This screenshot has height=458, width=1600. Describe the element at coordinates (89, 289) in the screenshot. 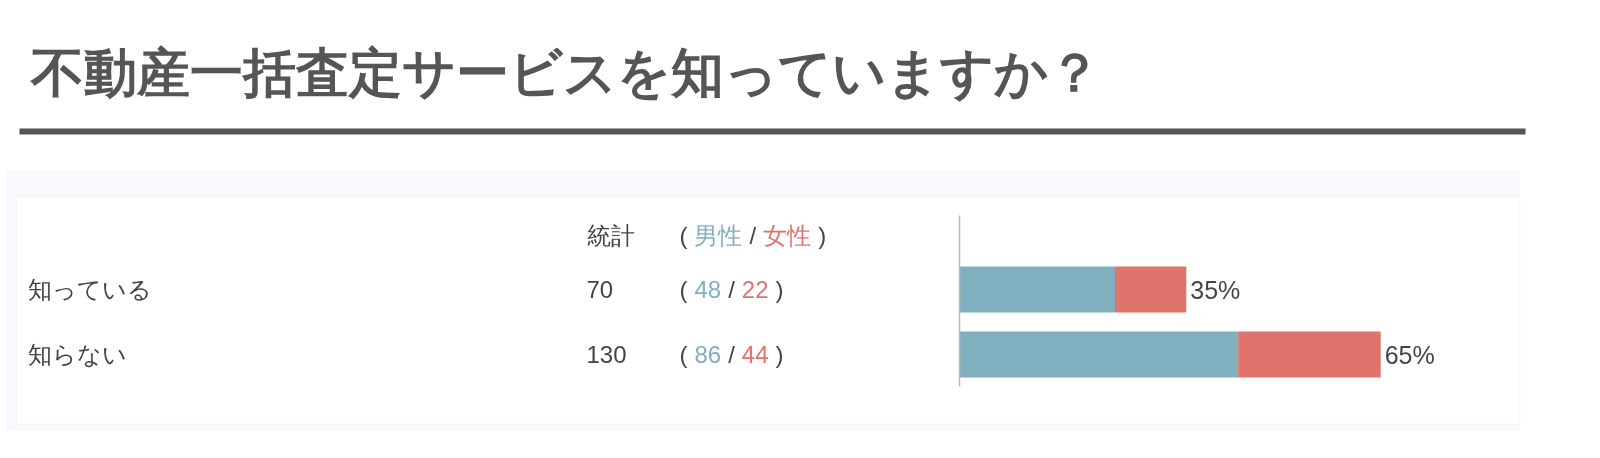

I see `y-tick-label: 知っている` at that location.